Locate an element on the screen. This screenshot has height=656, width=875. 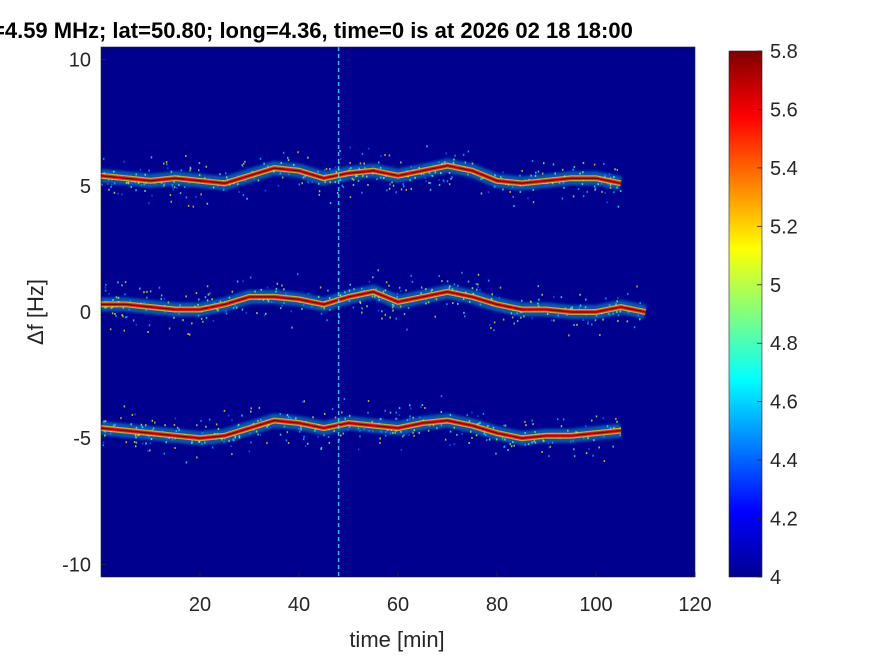
x-axis: 20 40 60 80 100 120 is located at coordinates (450, 594).